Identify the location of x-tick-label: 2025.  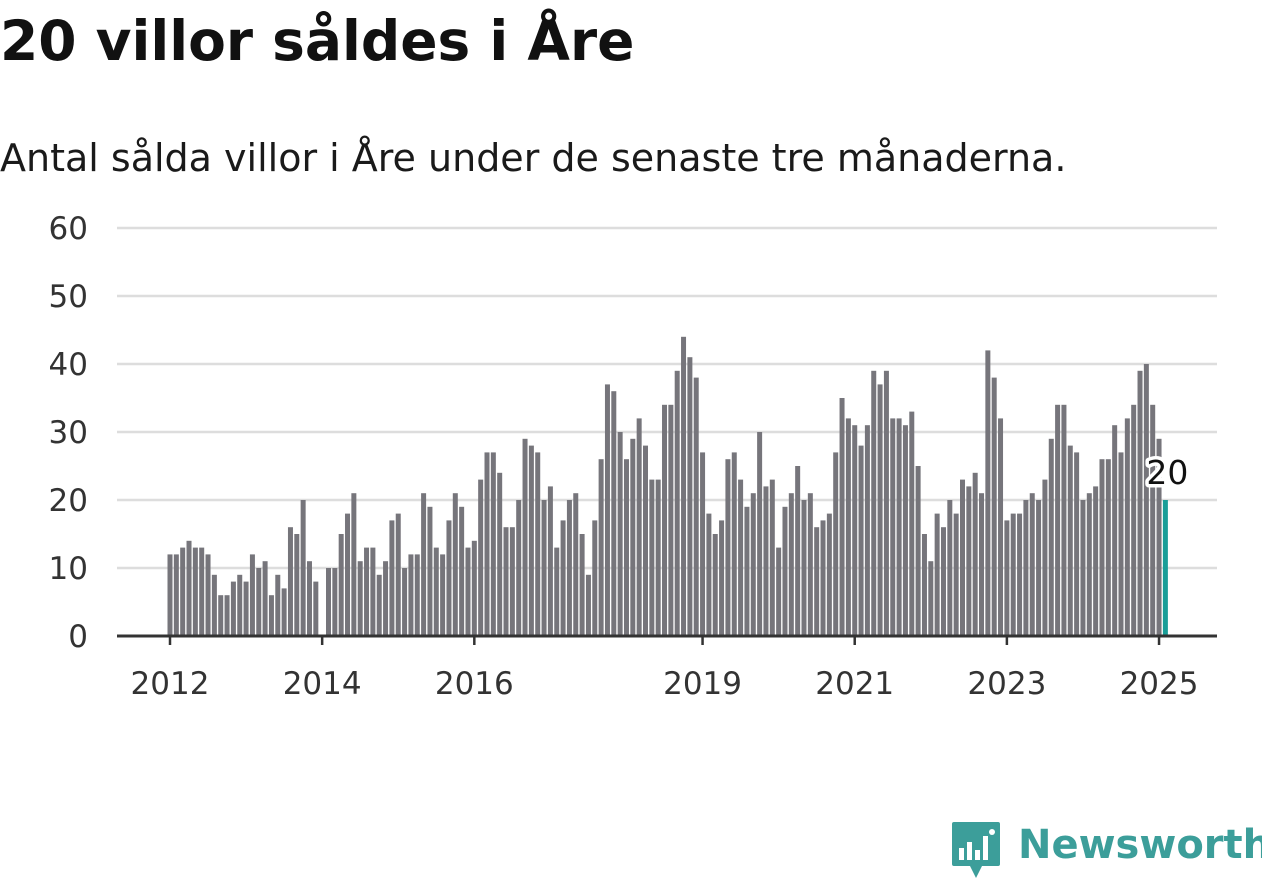
(1159, 684).